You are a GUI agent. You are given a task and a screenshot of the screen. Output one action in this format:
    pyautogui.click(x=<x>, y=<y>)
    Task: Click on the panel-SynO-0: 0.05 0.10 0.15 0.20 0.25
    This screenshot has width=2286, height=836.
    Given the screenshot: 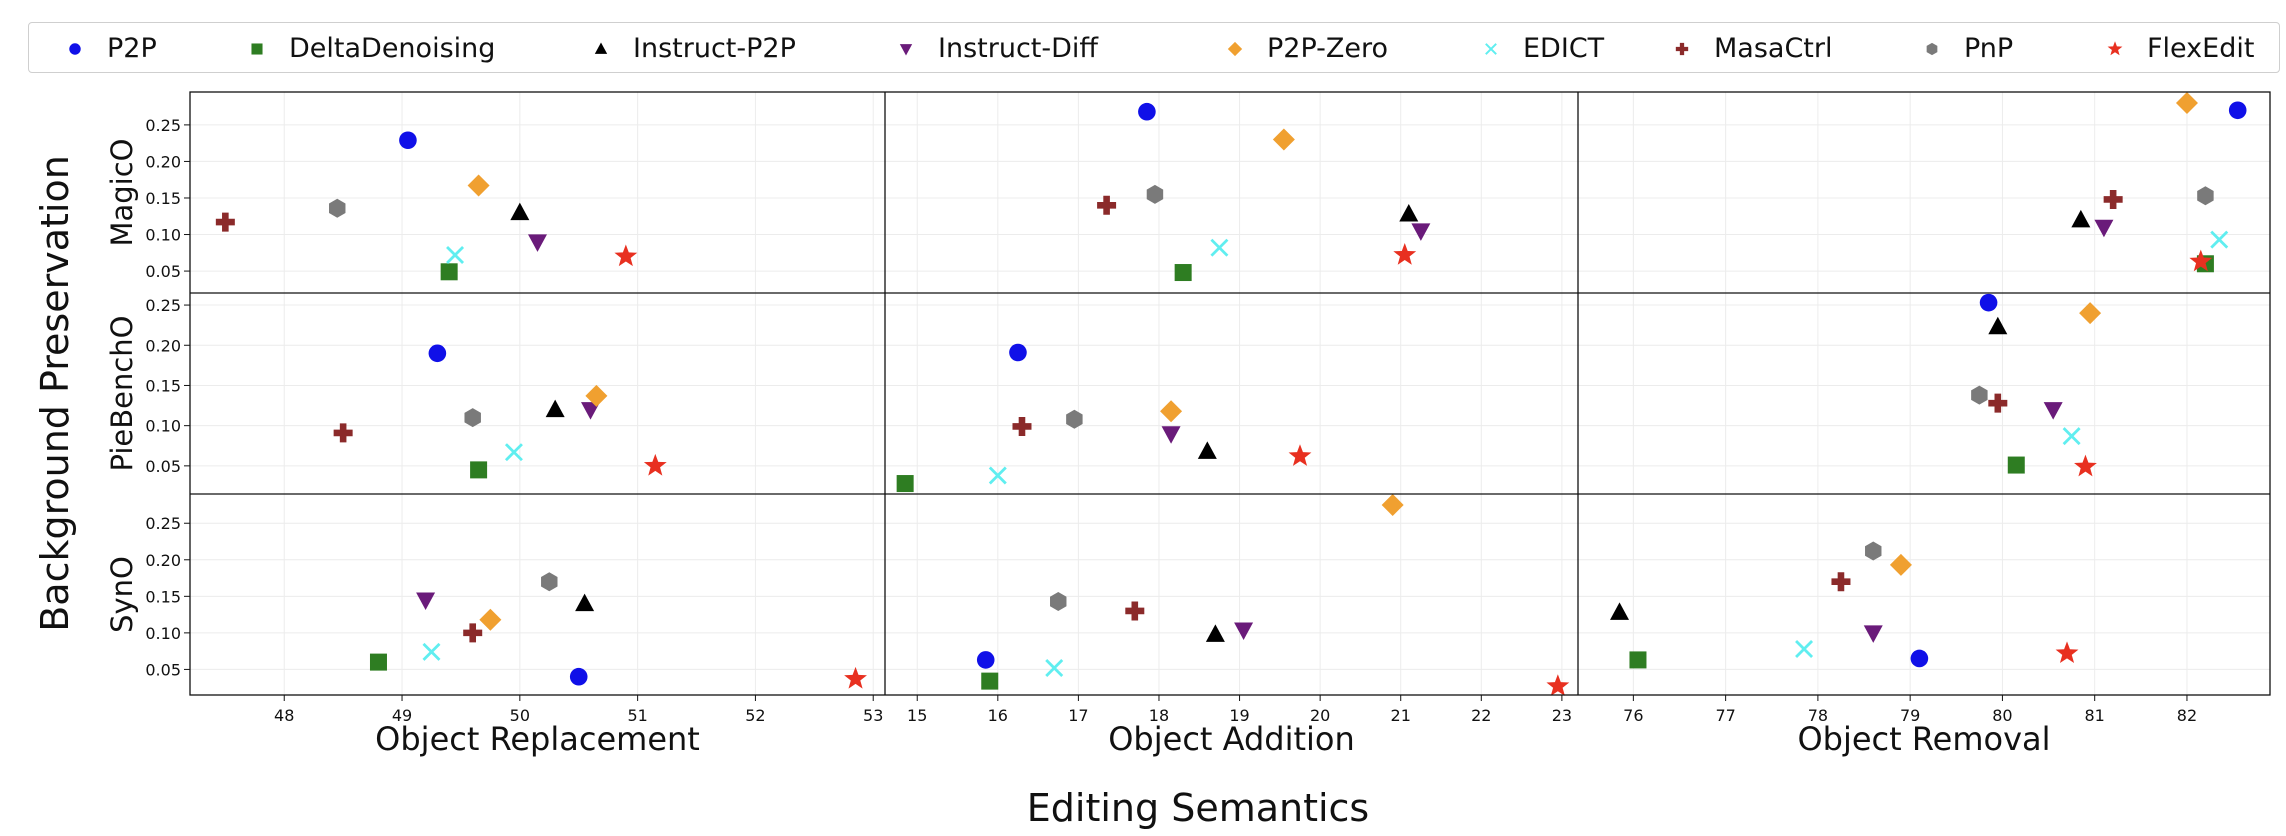 What is the action you would take?
    pyautogui.click(x=515, y=594)
    